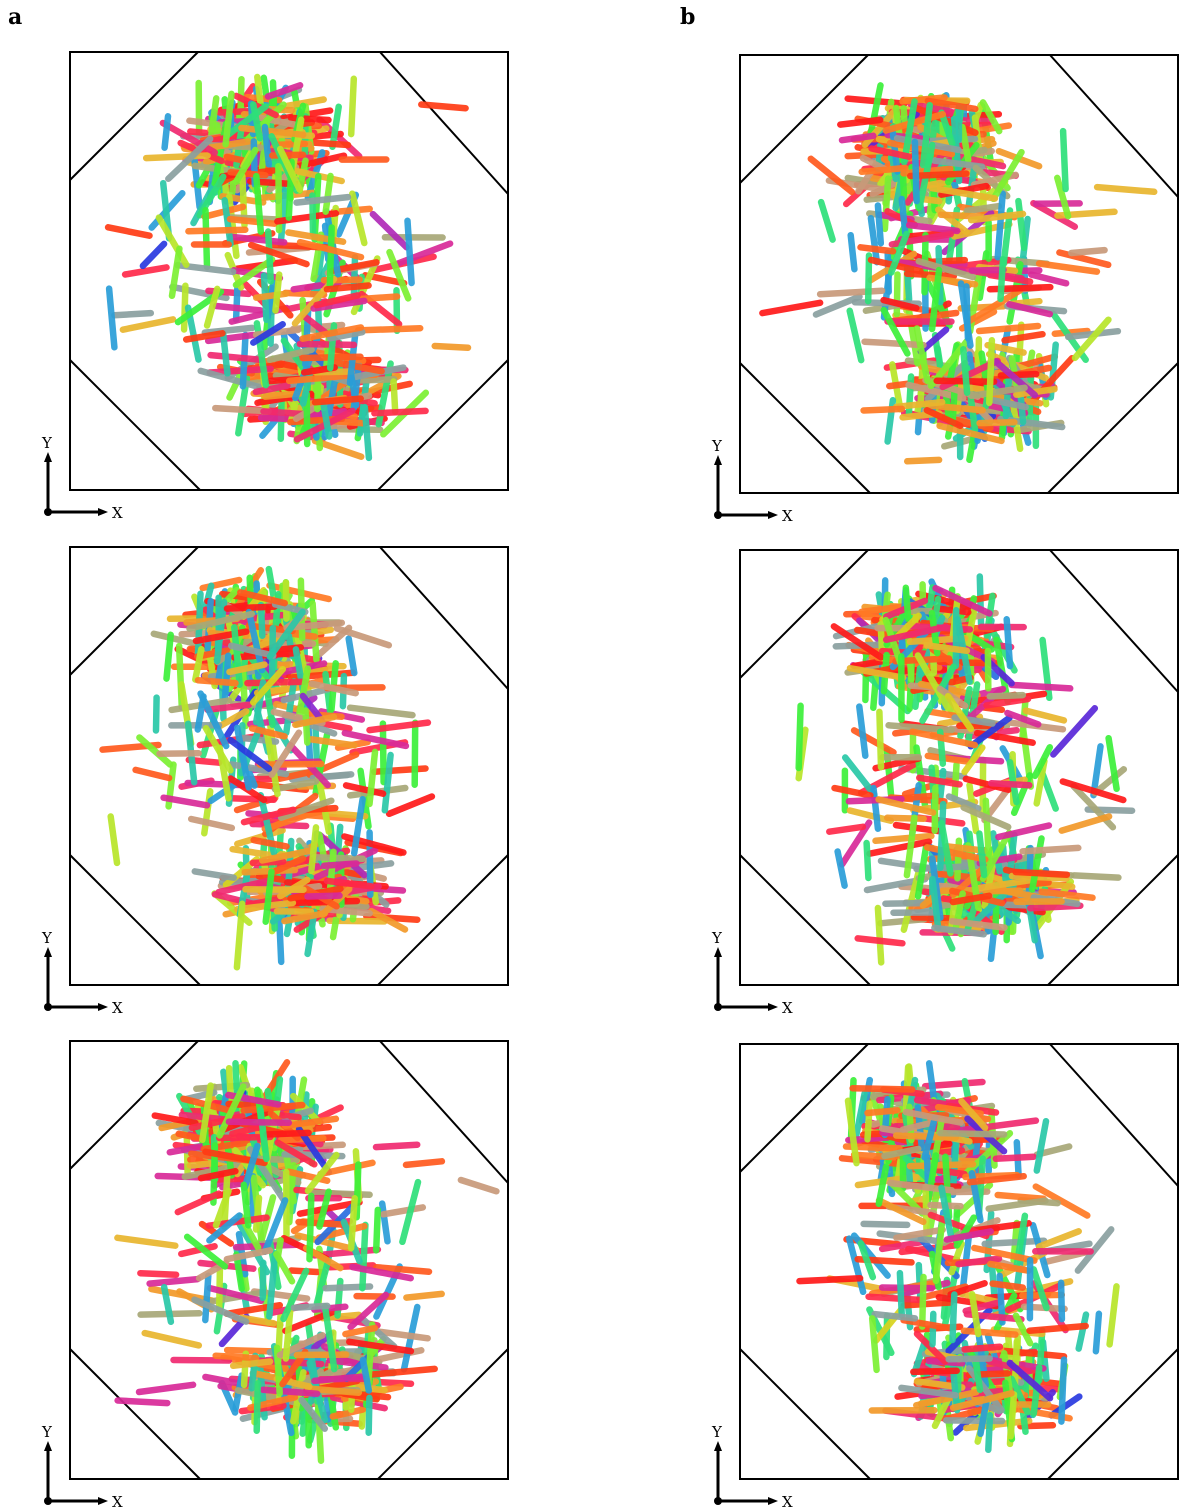 The width and height of the screenshot is (1196, 1510). Describe the element at coordinates (48, 1501) in the screenshot. I see `axis-origin` at that location.